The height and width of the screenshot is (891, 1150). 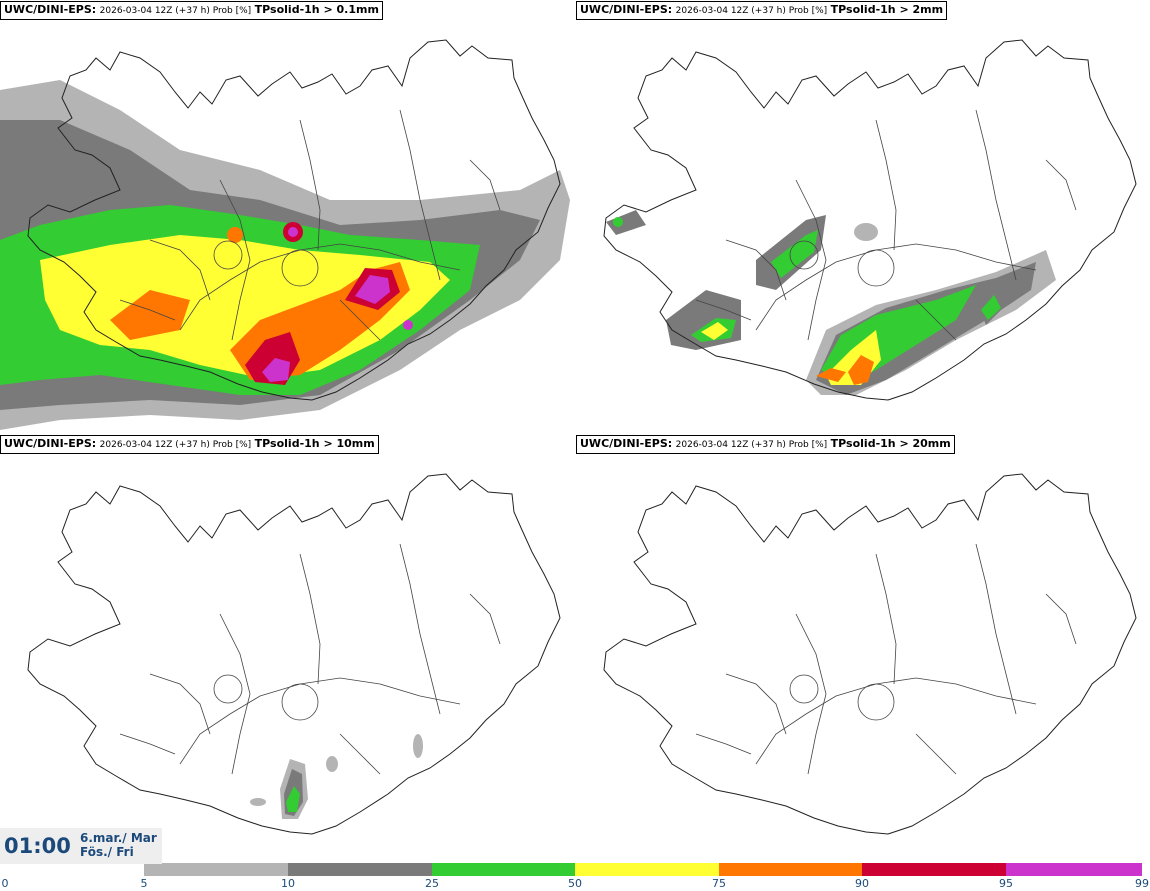 I want to click on parameter-label: TPsolid-1h > 0.1mm, so click(x=316, y=9).